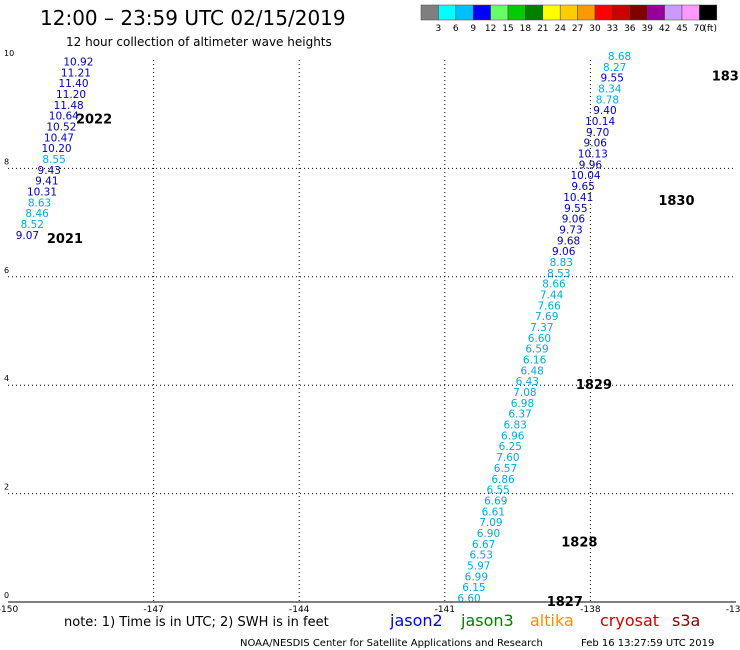  What do you see at coordinates (39, 203) in the screenshot?
I see `data-point-label: 8.63` at bounding box center [39, 203].